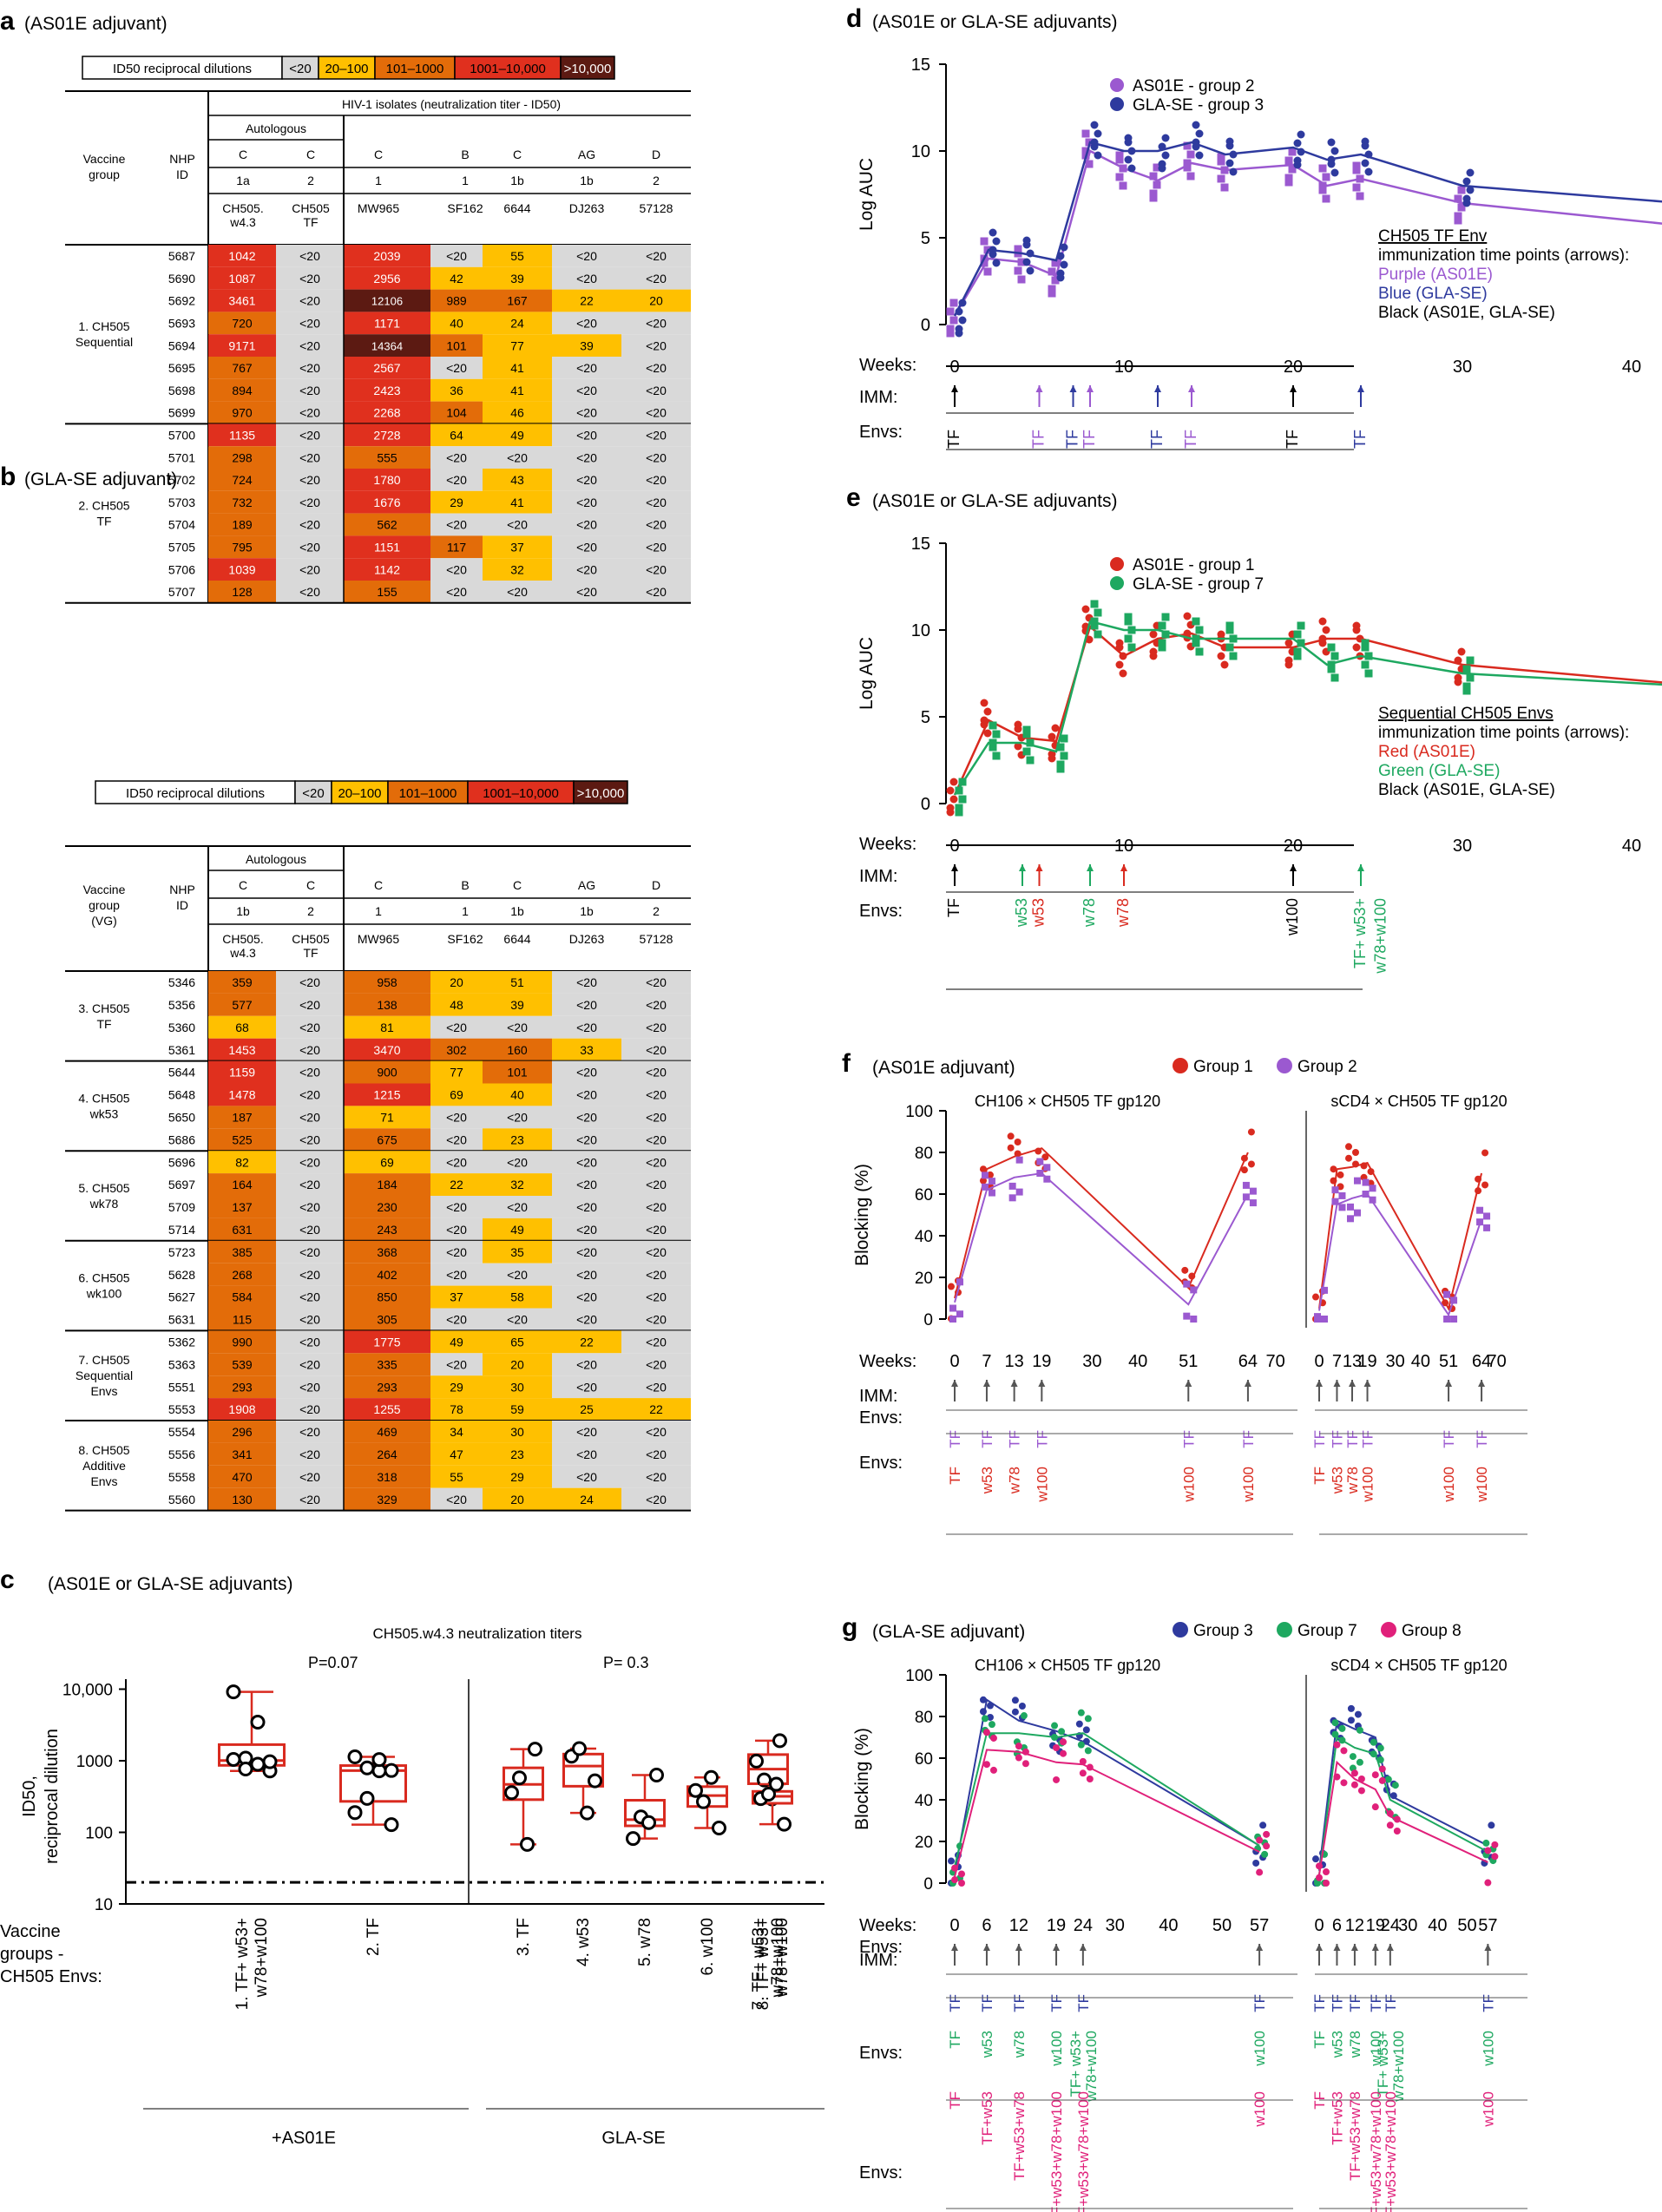  Describe the element at coordinates (104, 1360) in the screenshot. I see `group-name: 7. CH505` at that location.